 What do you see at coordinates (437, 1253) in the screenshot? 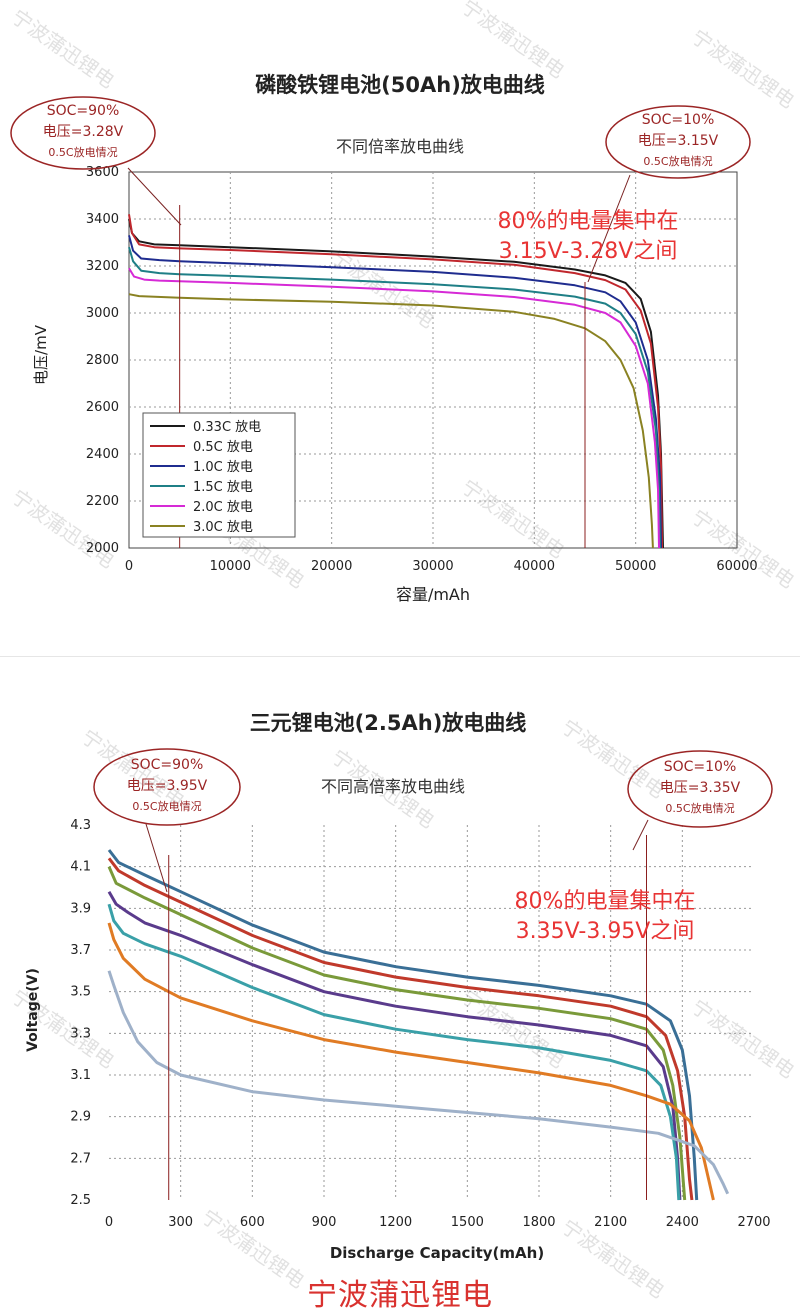
I see `x-axis-label: Discharge Capacity(mAh)` at bounding box center [437, 1253].